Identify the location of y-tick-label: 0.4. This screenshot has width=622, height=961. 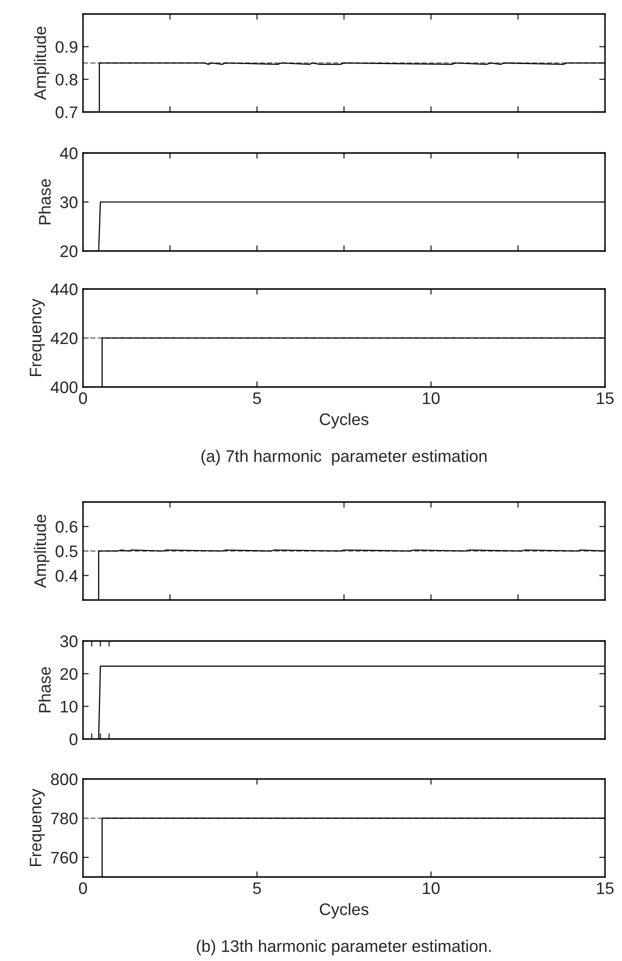
(67, 576).